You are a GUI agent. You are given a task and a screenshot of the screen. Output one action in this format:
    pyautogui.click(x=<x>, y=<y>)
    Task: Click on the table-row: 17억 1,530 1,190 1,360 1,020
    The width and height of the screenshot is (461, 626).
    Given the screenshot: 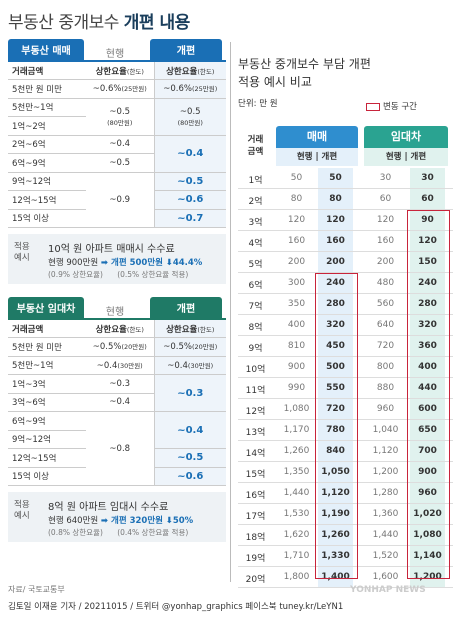 What is the action you would take?
    pyautogui.click(x=345, y=514)
    